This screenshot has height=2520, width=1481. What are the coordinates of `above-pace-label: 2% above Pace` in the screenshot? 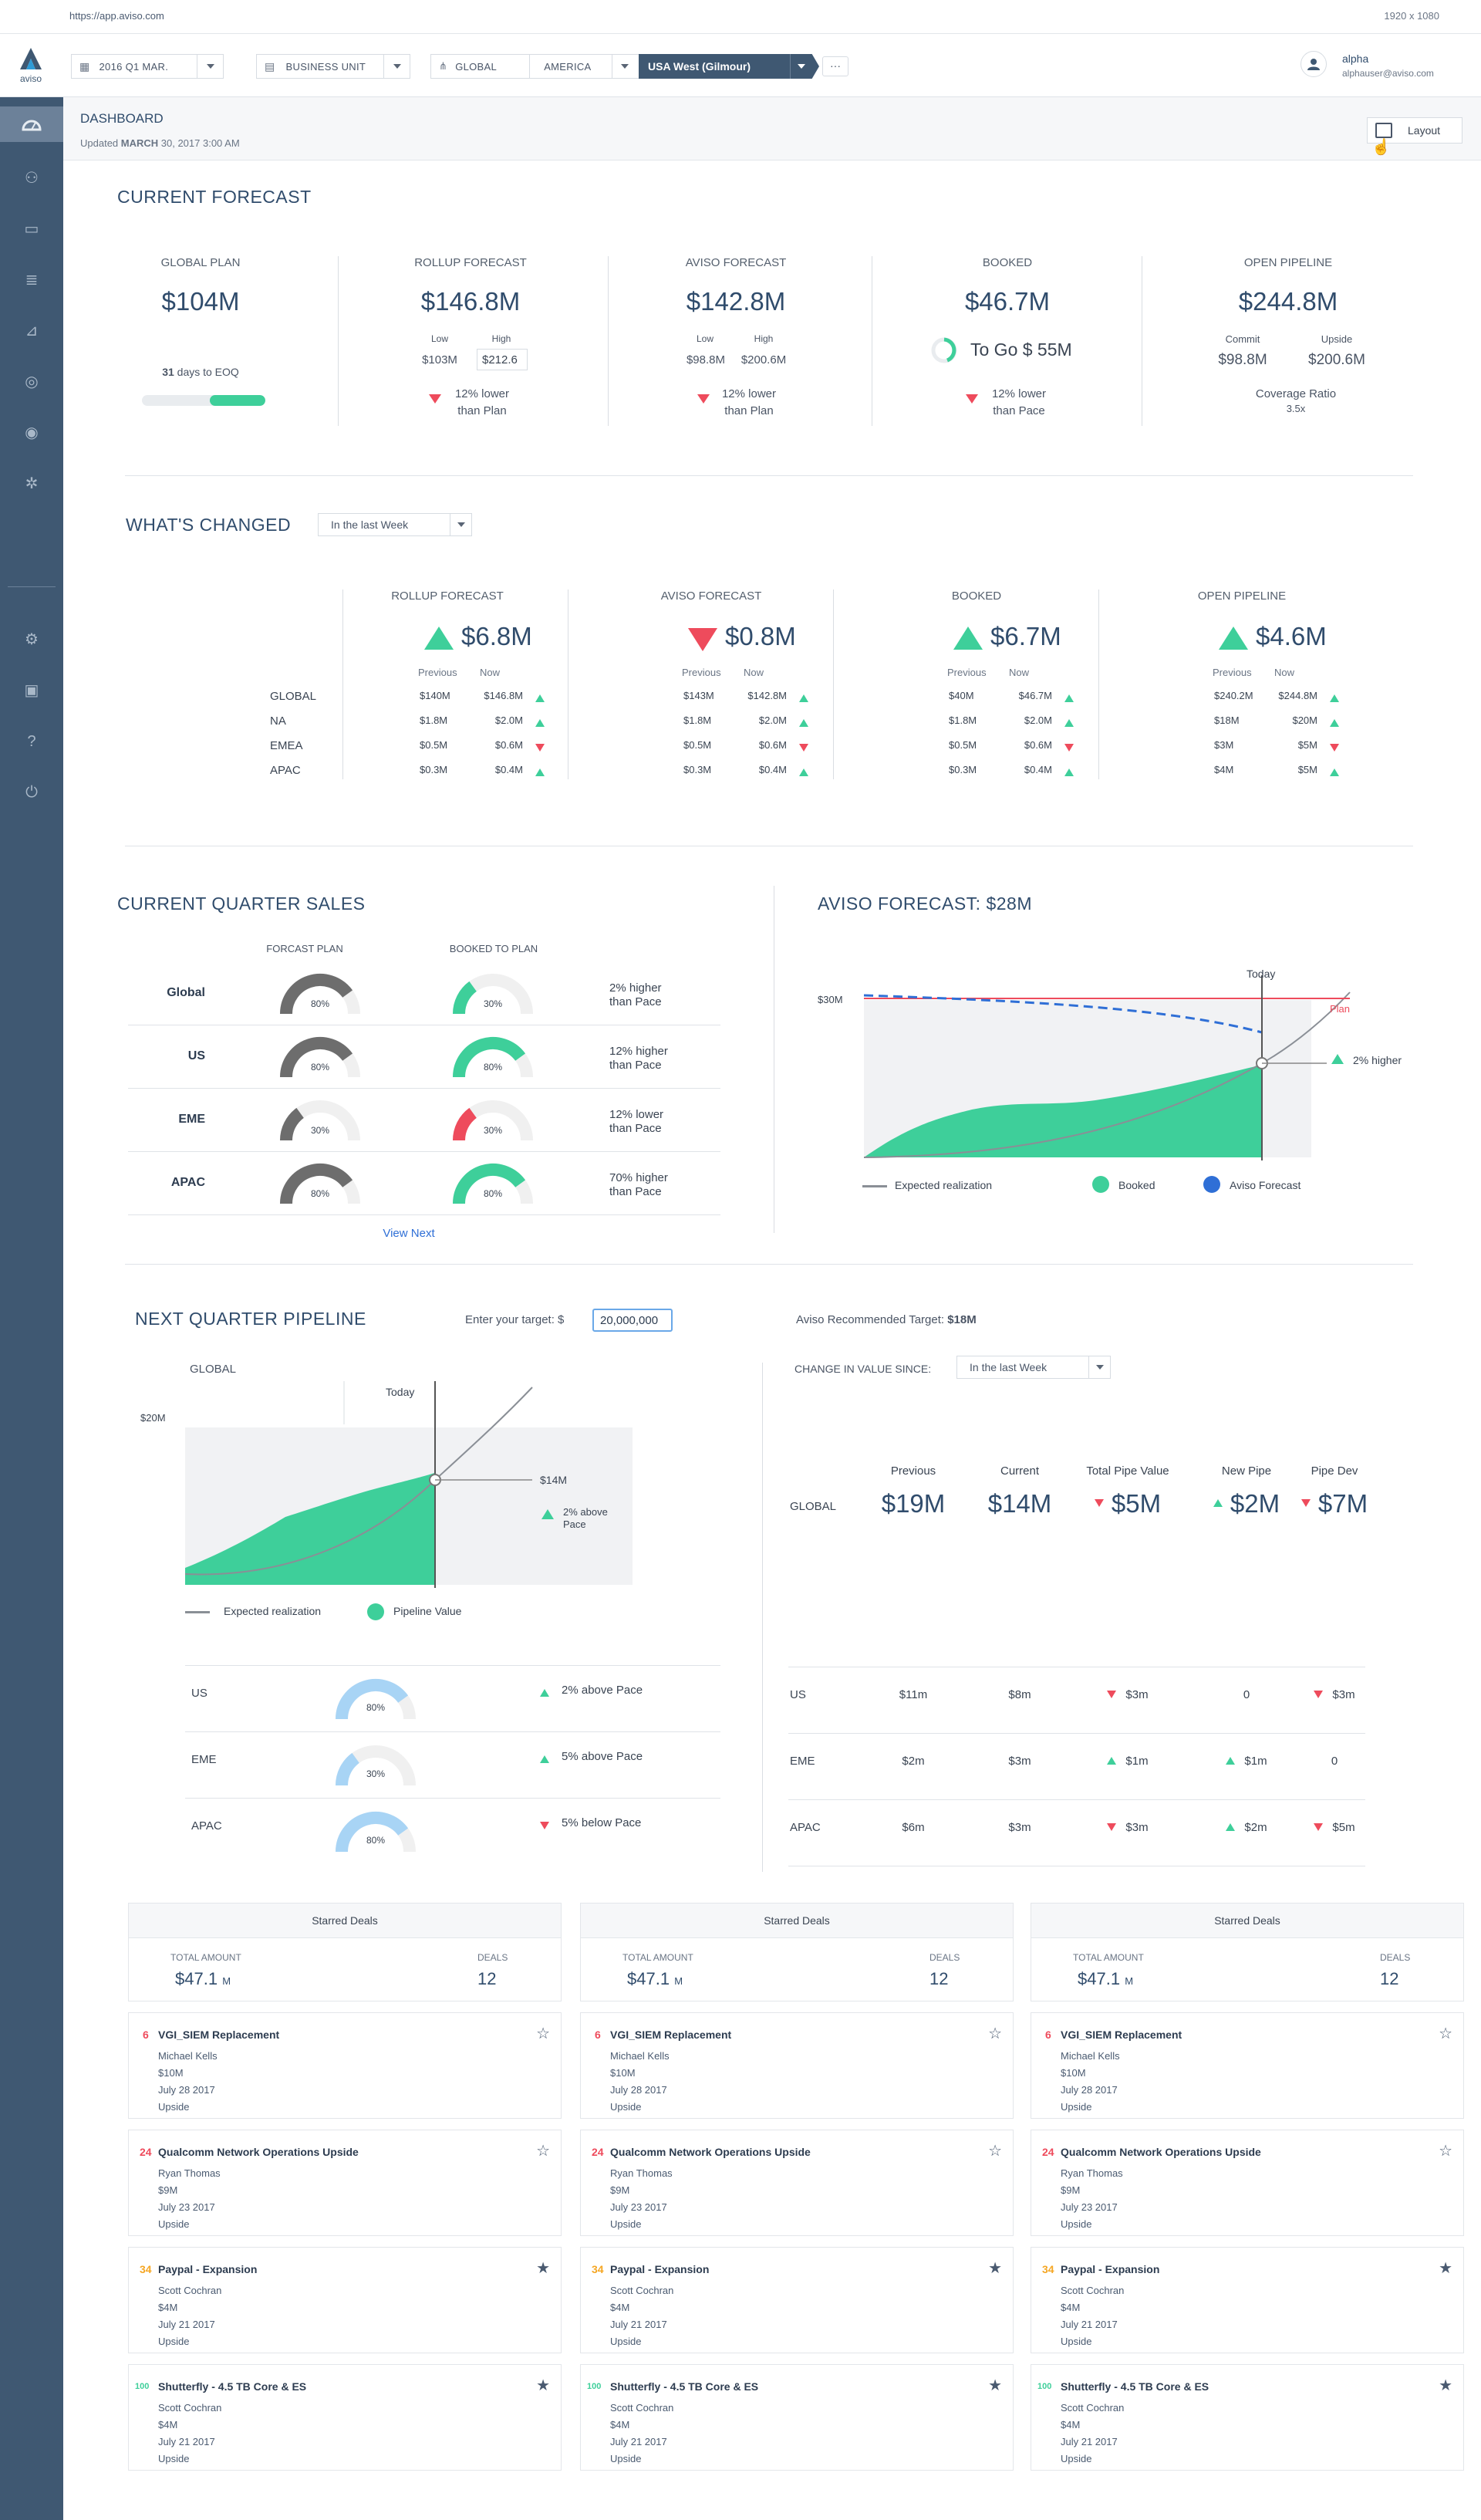 It's located at (585, 1518).